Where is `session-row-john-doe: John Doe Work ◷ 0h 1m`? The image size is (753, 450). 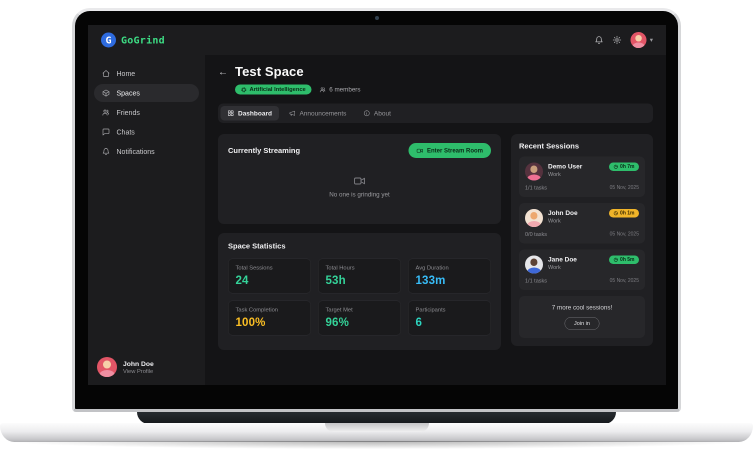 session-row-john-doe: John Doe Work ◷ 0h 1m is located at coordinates (582, 223).